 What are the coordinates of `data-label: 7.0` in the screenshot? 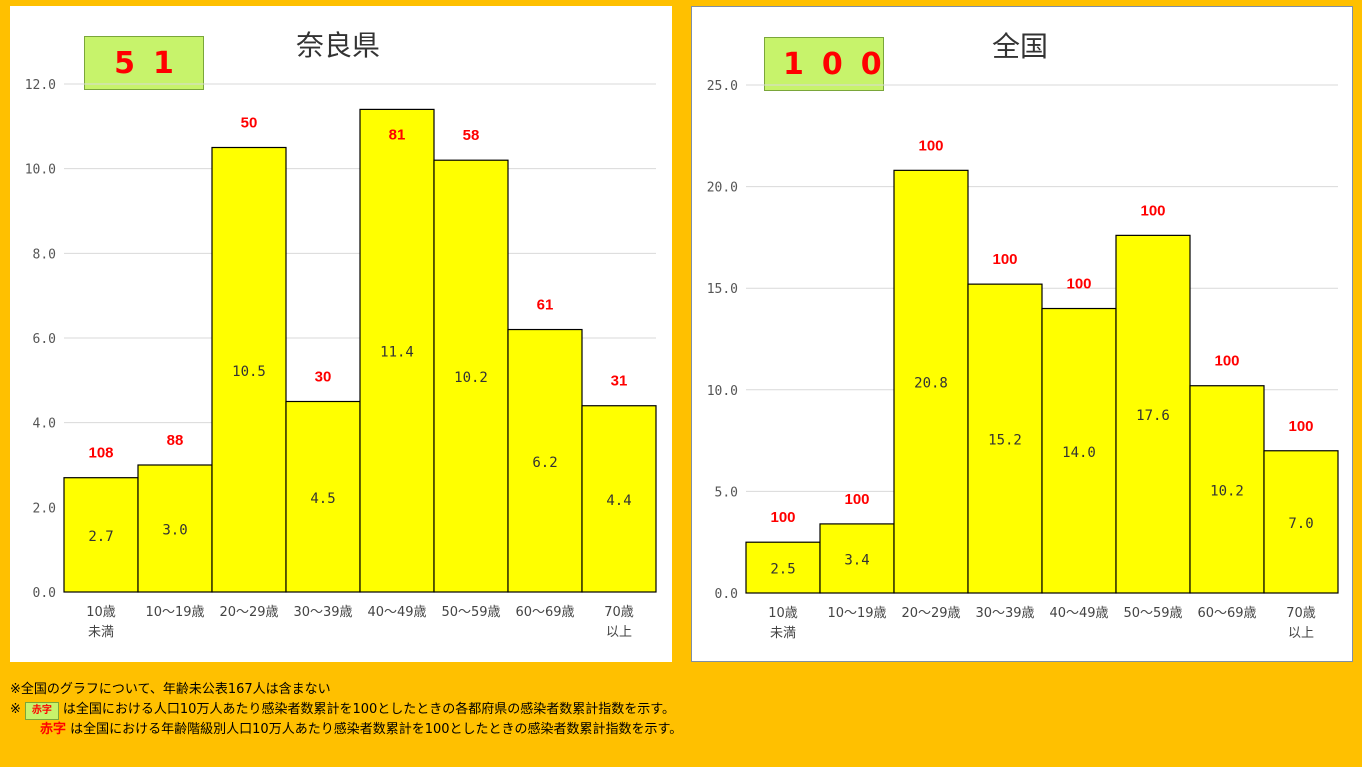 It's located at (1300, 524).